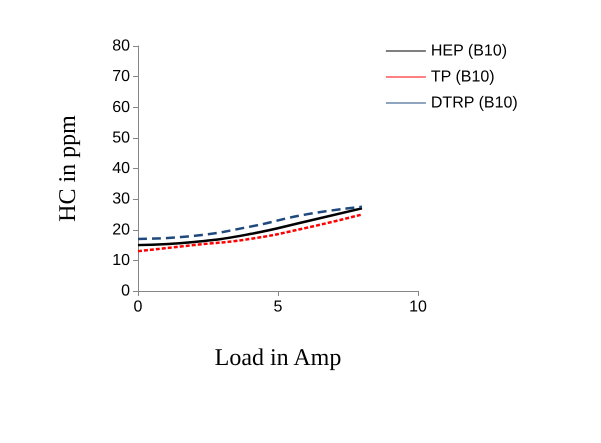 This screenshot has width=601, height=443. What do you see at coordinates (138, 307) in the screenshot?
I see `x-tick-label: 0` at bounding box center [138, 307].